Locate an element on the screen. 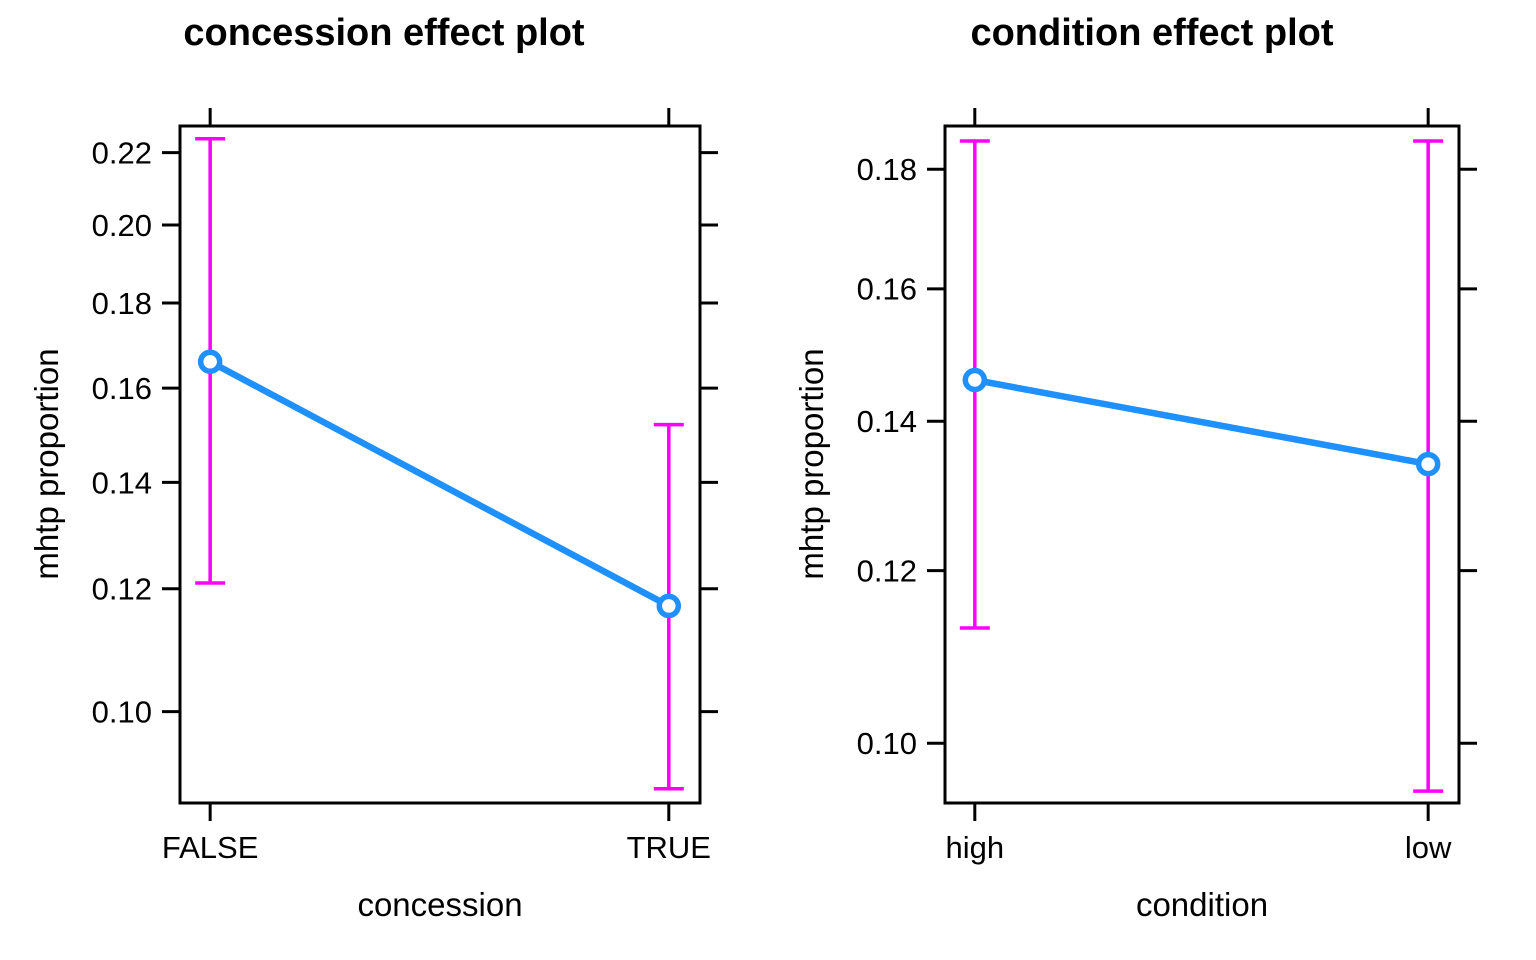  y-tick-label: 0.22 is located at coordinates (122, 152).